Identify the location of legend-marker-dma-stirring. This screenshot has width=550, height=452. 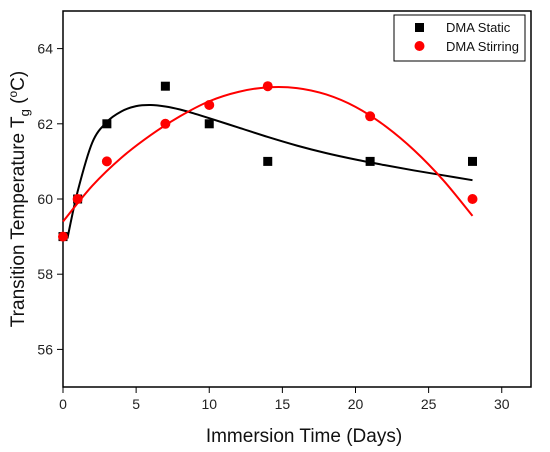
(419, 46).